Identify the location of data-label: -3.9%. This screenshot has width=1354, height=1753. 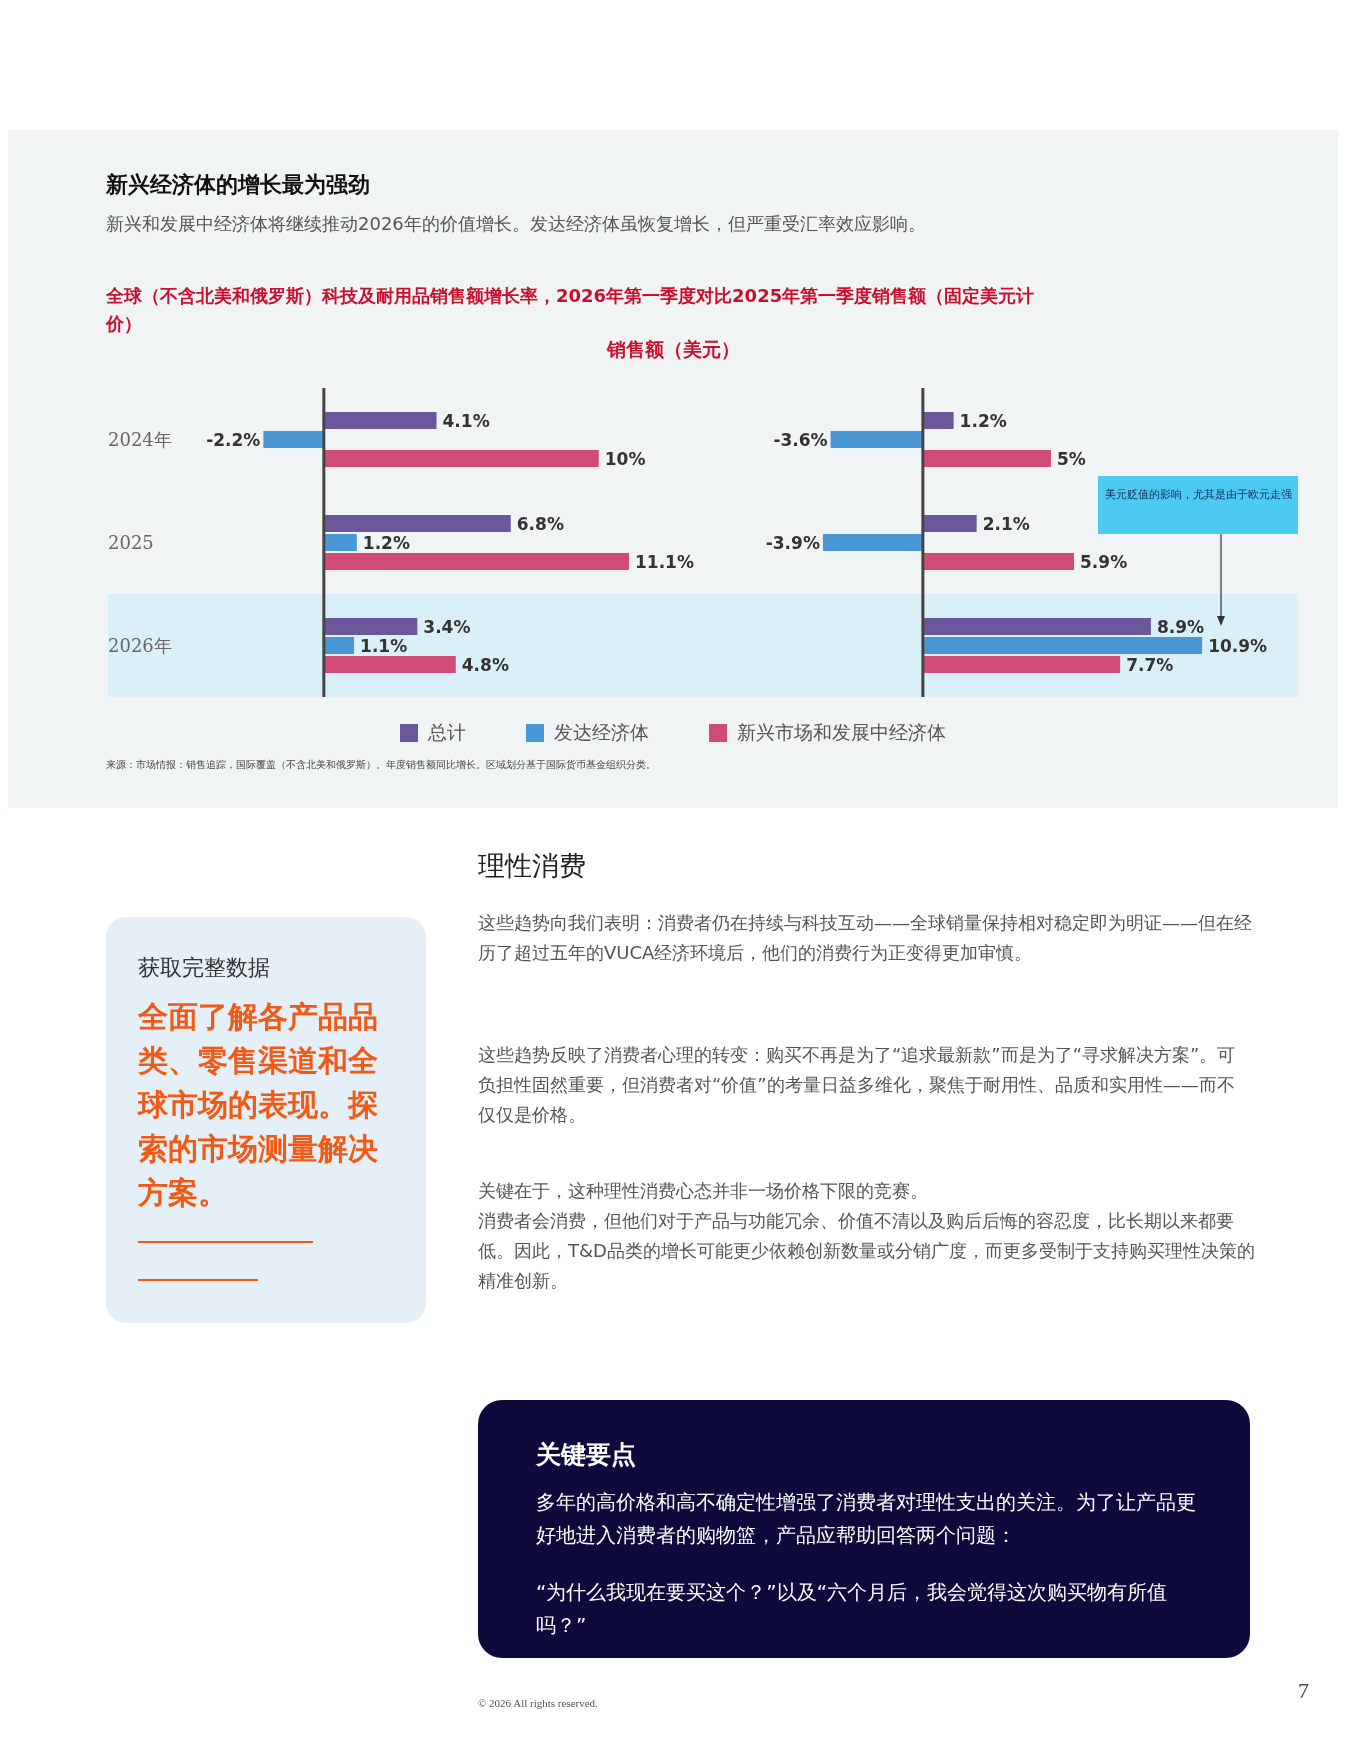
(792, 542).